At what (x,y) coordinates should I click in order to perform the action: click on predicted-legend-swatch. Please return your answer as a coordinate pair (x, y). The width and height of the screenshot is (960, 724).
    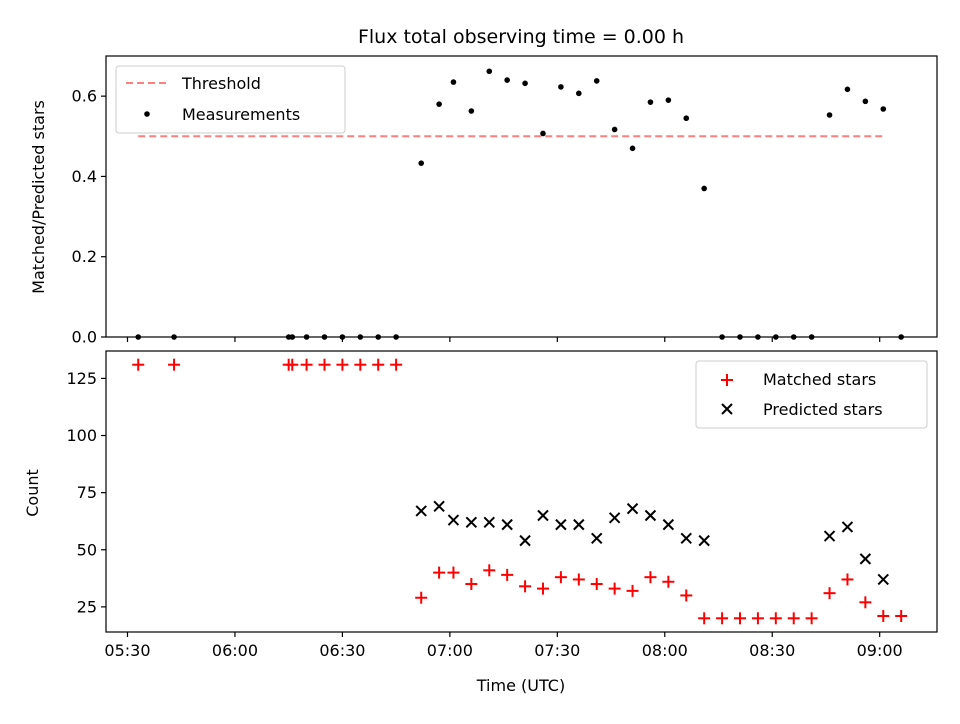
    Looking at the image, I should click on (727, 409).